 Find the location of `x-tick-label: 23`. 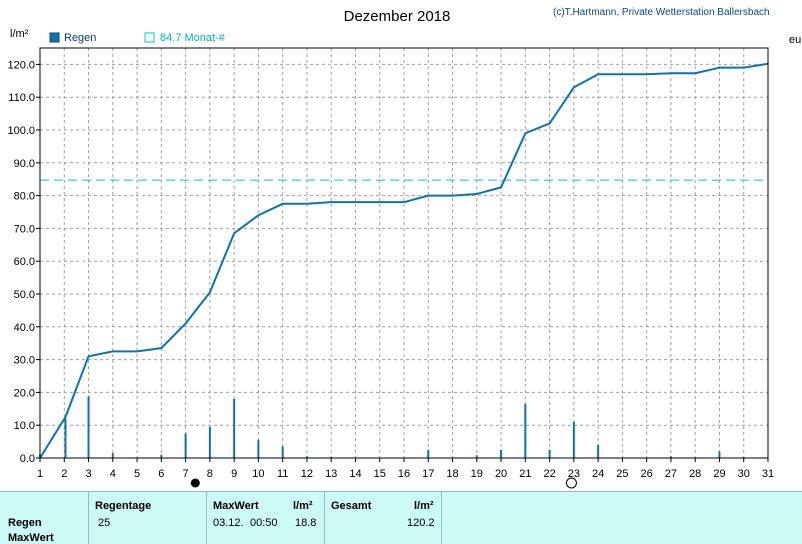

x-tick-label: 23 is located at coordinates (574, 474).